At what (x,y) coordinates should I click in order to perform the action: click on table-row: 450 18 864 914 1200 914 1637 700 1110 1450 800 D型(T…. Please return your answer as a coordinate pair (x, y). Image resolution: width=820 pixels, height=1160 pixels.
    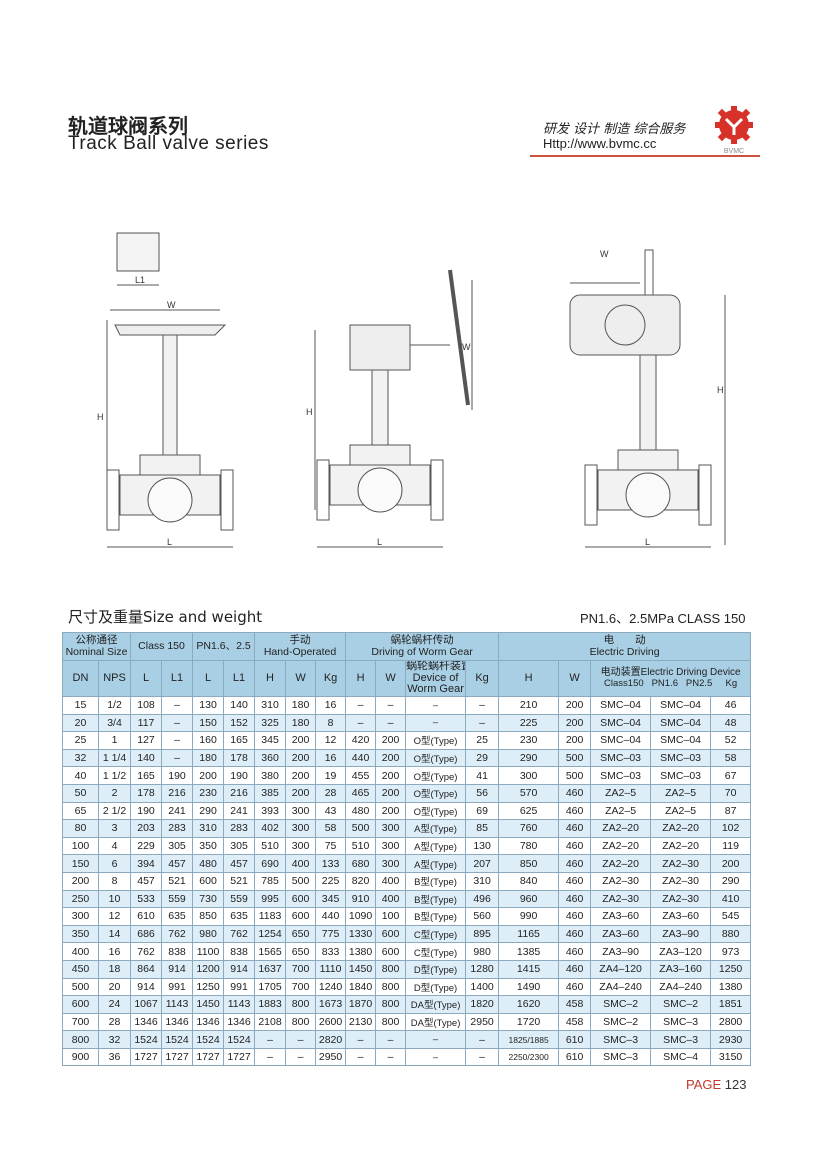
    Looking at the image, I should click on (407, 969).